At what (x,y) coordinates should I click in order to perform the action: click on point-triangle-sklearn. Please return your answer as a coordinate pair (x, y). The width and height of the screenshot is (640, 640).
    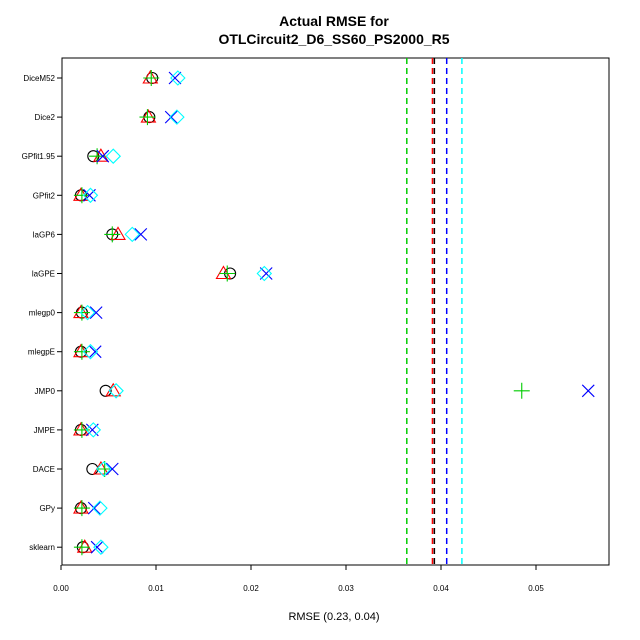
    Looking at the image, I should click on (84, 546).